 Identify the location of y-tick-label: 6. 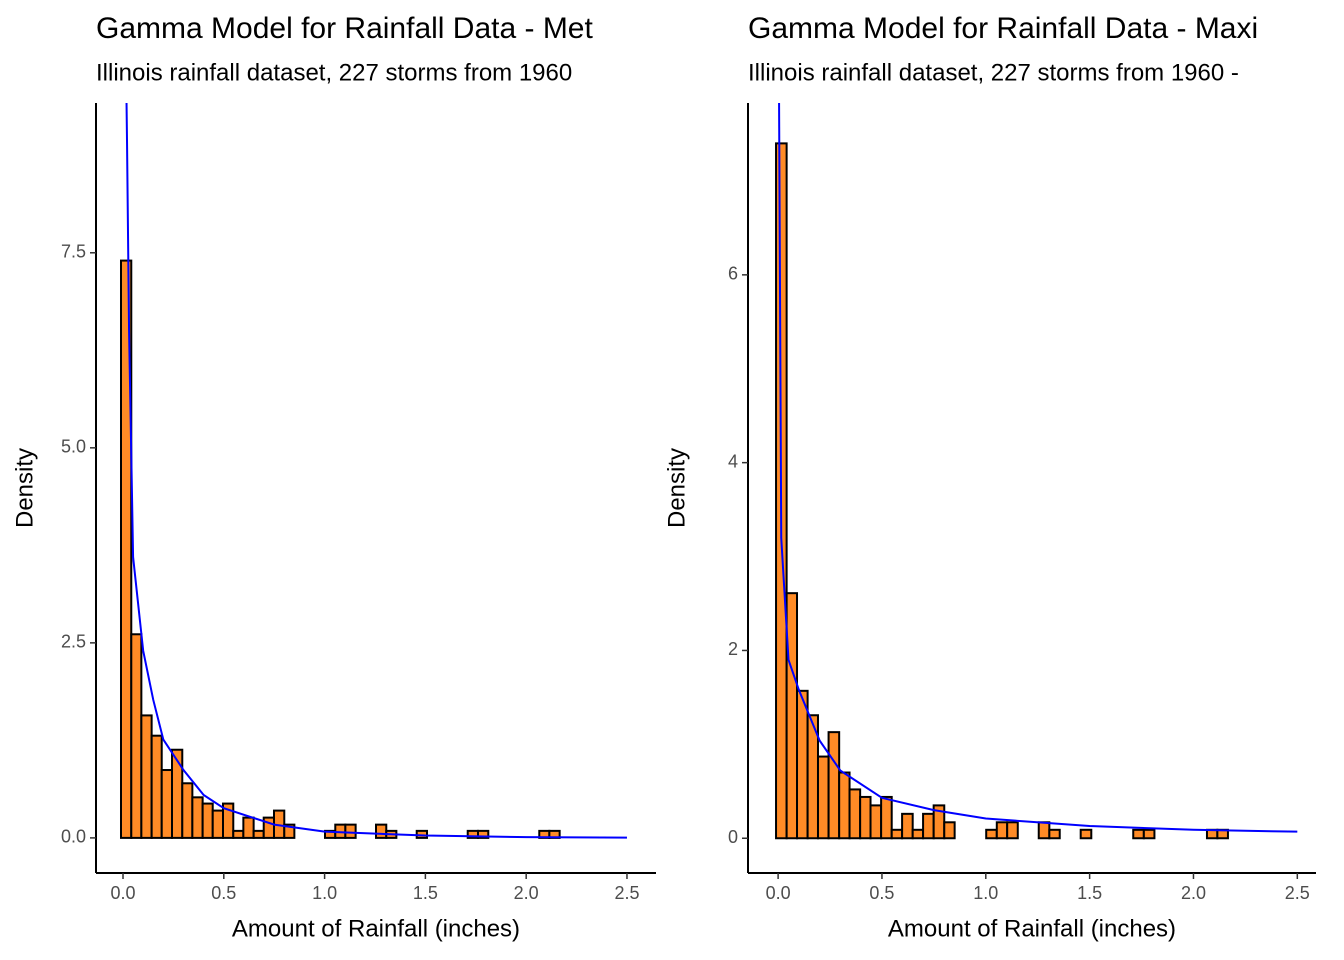
(733, 274).